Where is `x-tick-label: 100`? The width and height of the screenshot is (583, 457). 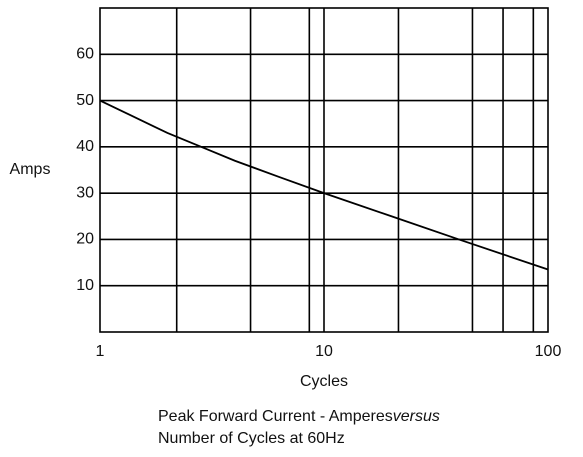 x-tick-label: 100 is located at coordinates (548, 351).